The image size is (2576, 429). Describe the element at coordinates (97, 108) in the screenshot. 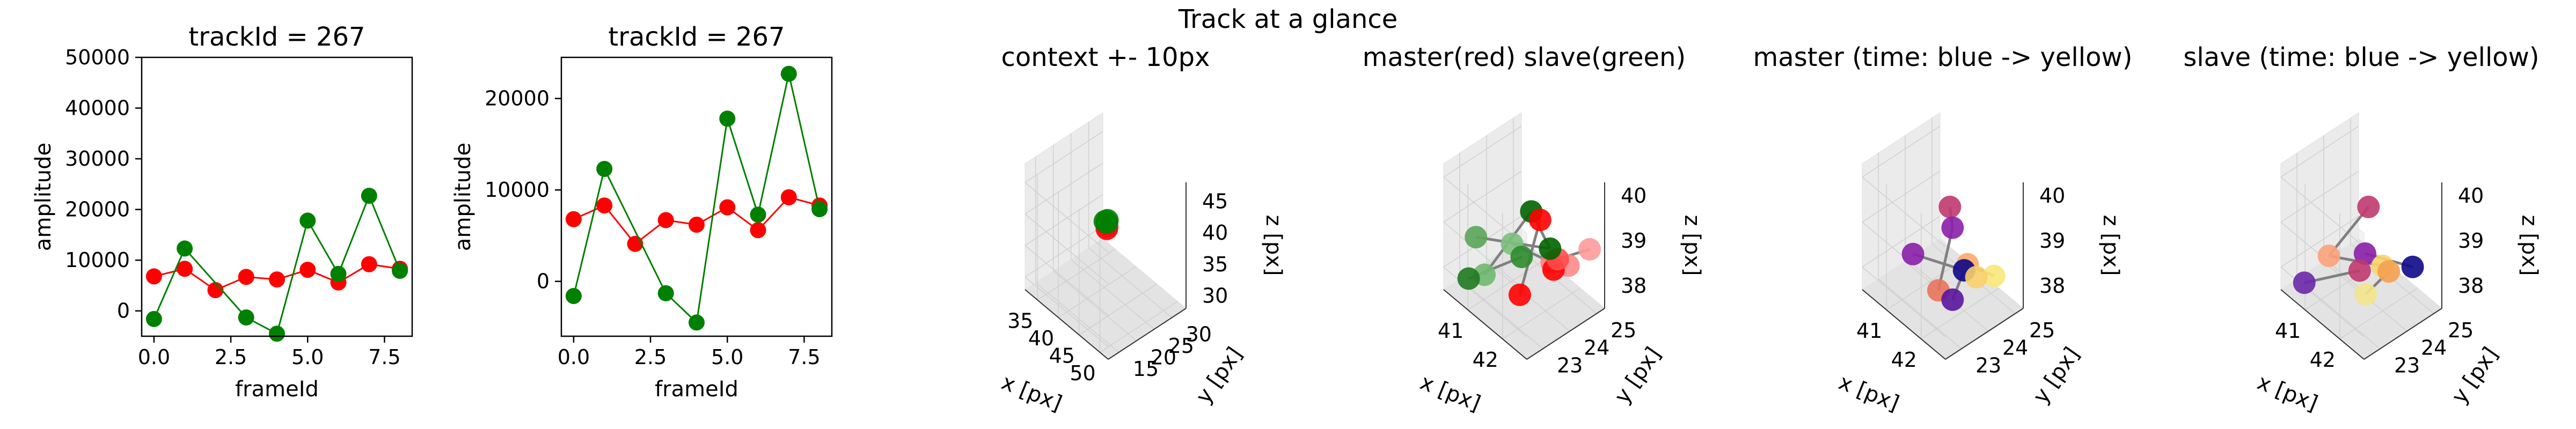

I see `y-tick-label: 40000` at that location.